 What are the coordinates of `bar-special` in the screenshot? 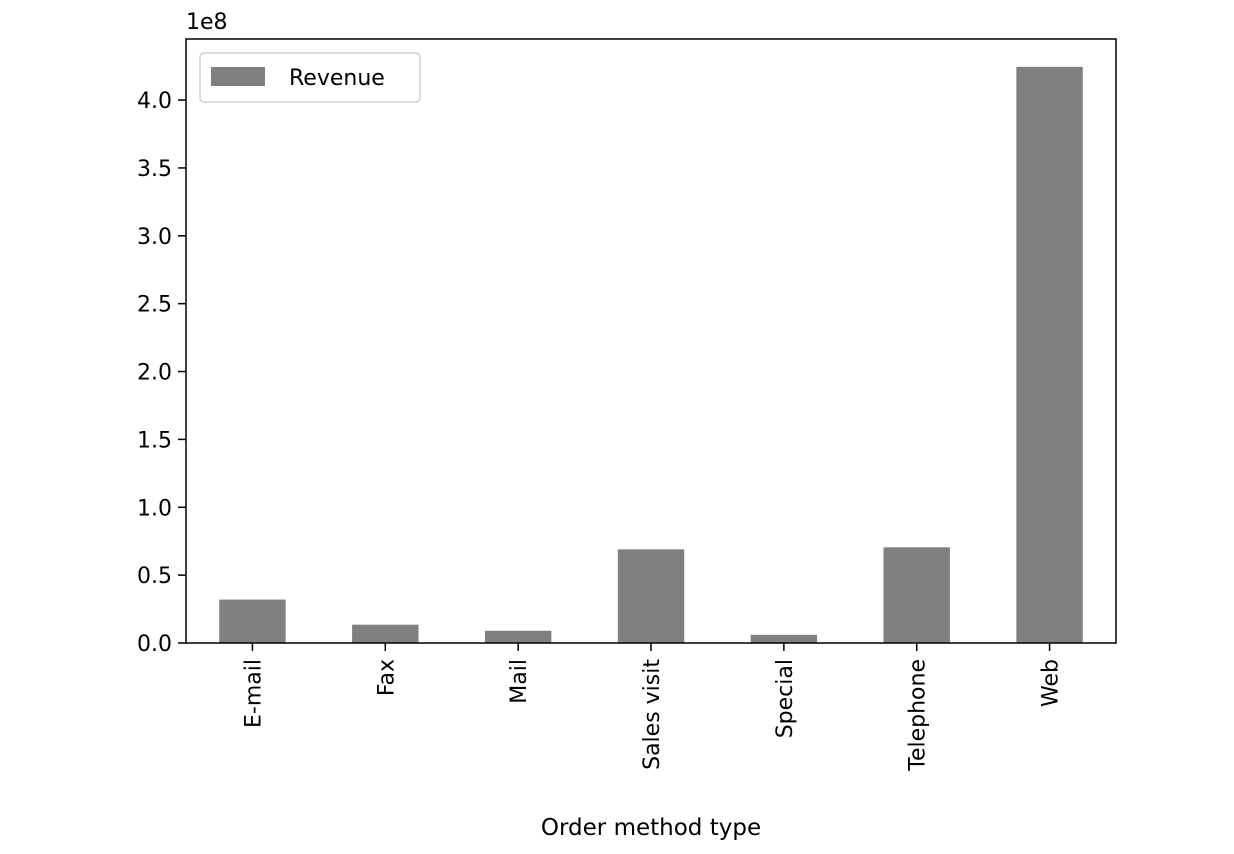 It's located at (784, 638).